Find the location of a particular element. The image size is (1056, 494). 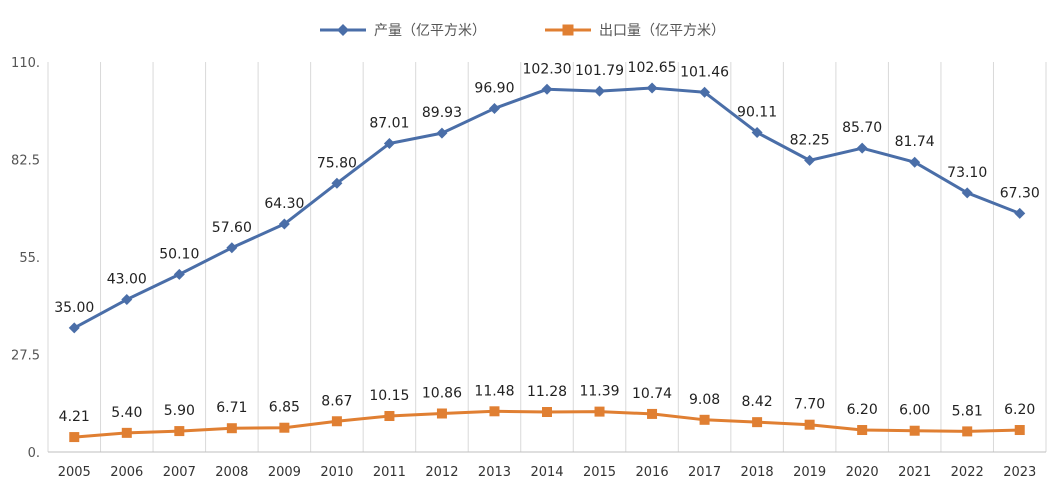

x-tick-label: 2015 is located at coordinates (599, 472).